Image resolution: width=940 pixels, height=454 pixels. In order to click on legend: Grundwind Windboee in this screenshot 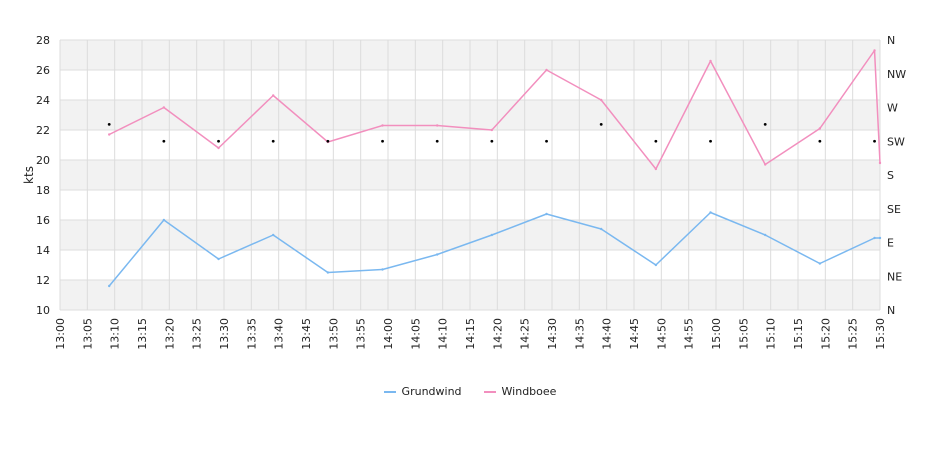, I will do `click(470, 391)`.